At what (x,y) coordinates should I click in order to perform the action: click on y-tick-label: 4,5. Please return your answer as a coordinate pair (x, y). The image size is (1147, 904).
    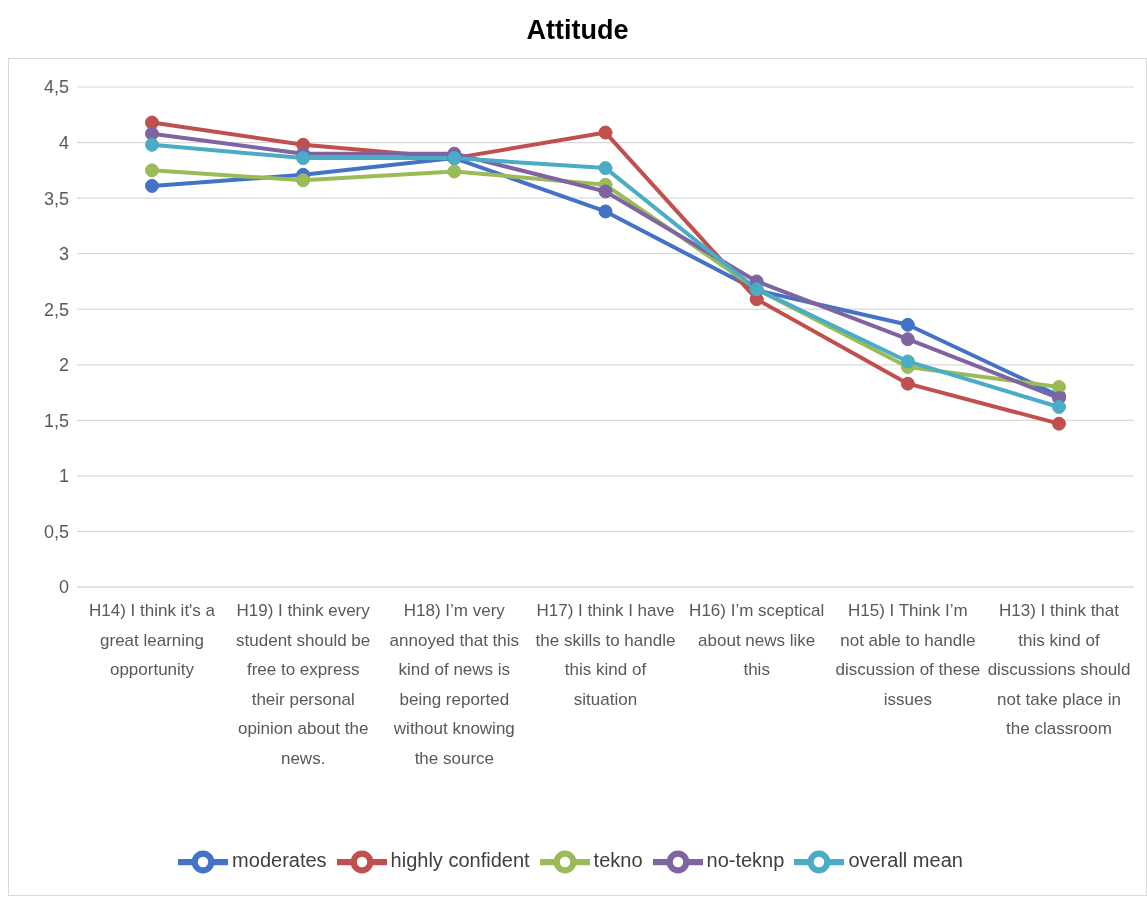
    Looking at the image, I should click on (56, 87).